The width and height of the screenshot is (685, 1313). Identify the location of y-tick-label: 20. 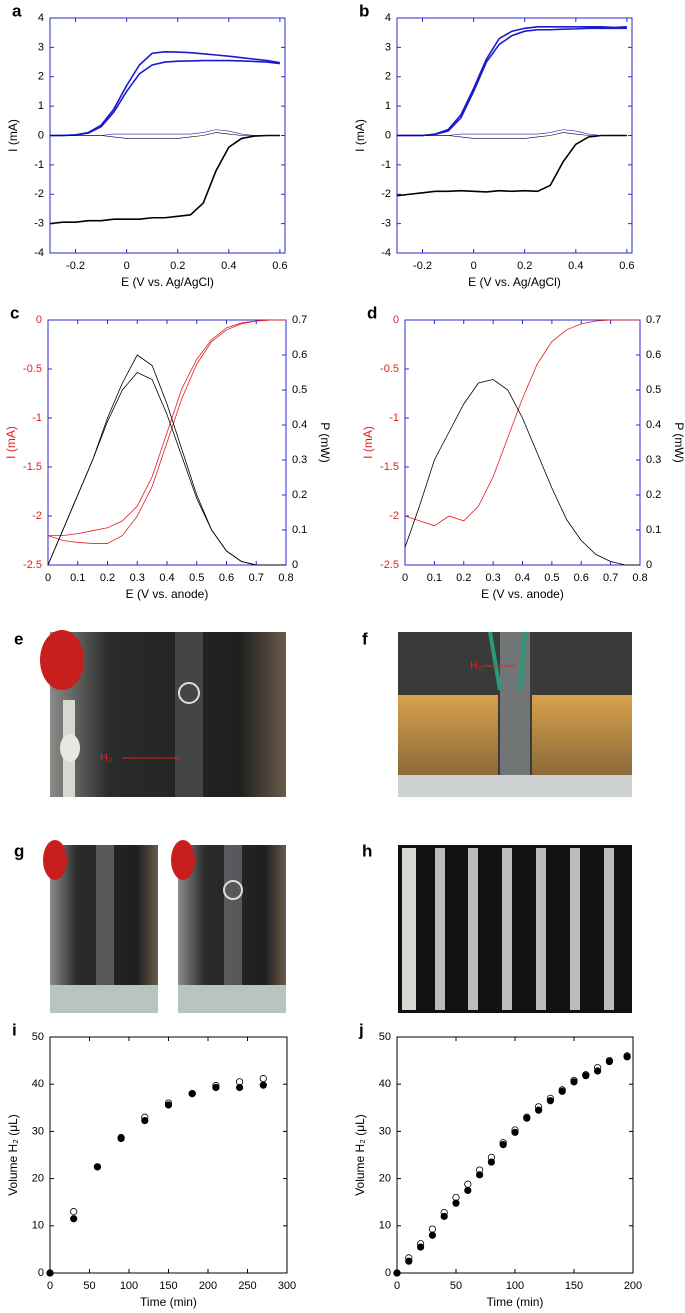
(38, 1179).